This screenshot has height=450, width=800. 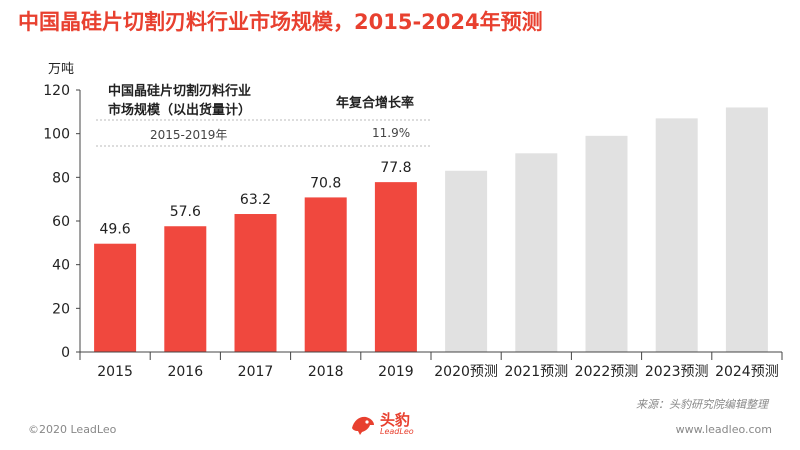 What do you see at coordinates (61, 222) in the screenshot?
I see `y-tick-label: 60` at bounding box center [61, 222].